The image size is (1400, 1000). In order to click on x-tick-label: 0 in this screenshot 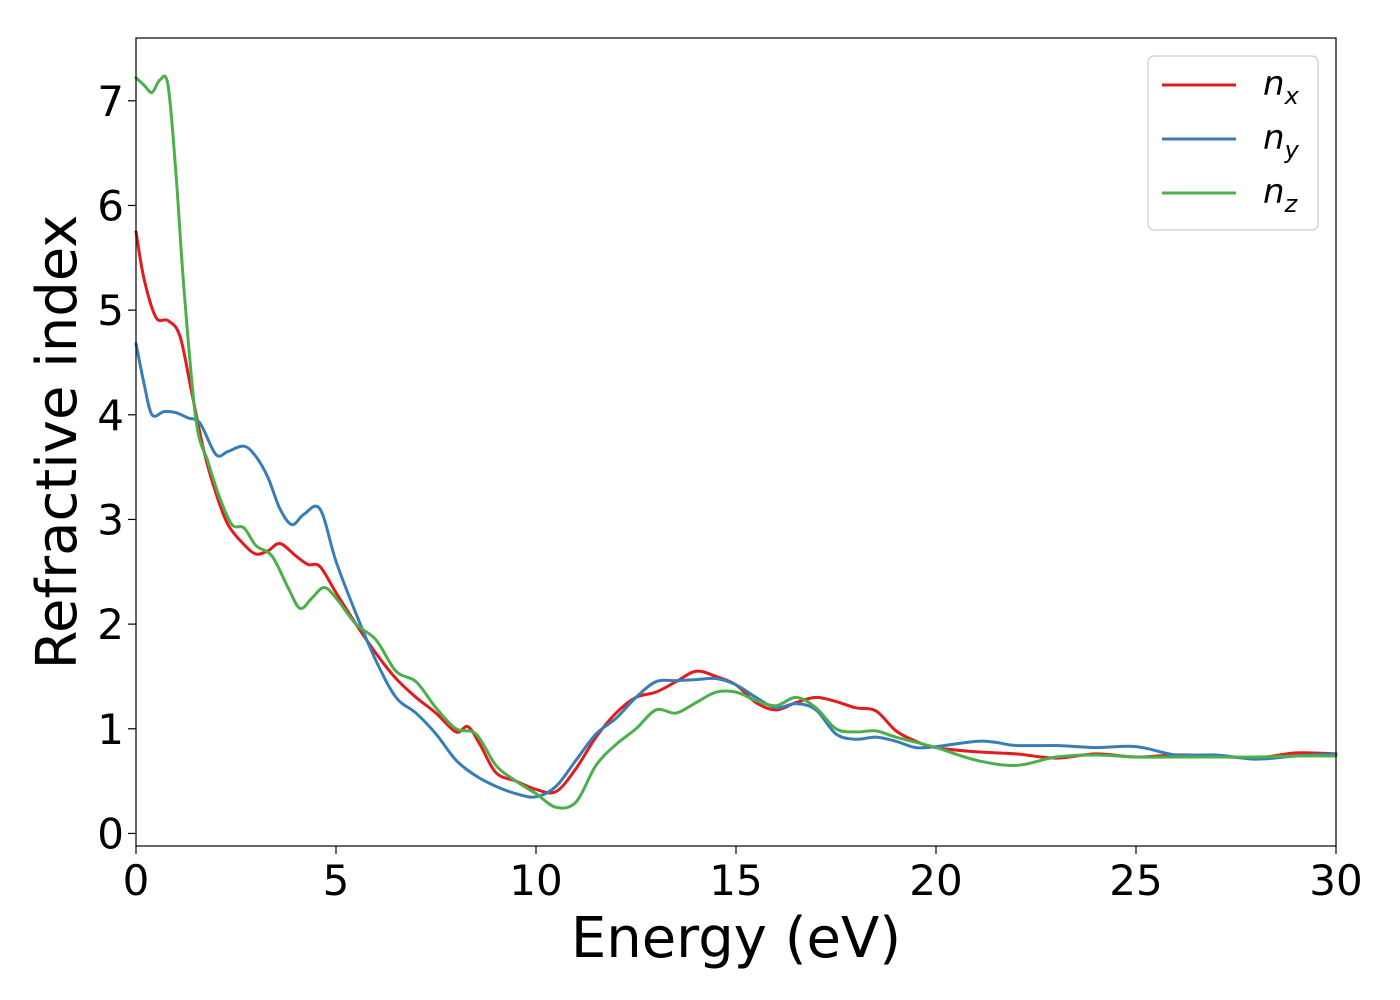, I will do `click(136, 880)`.